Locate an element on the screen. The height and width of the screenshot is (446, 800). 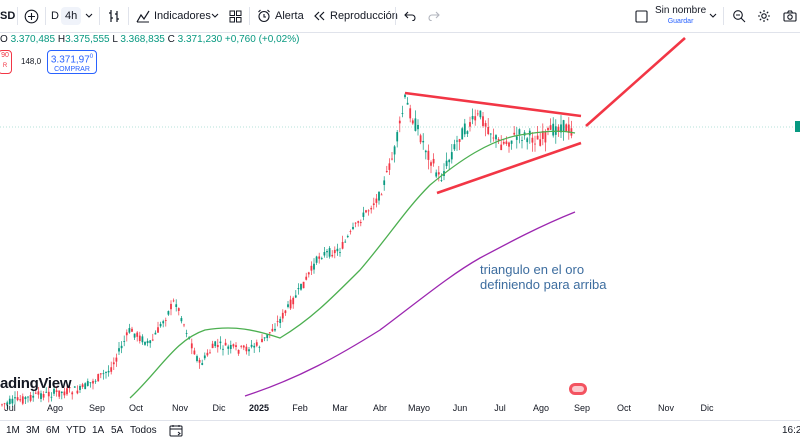
time-tick-label: Jun is located at coordinates (460, 408).